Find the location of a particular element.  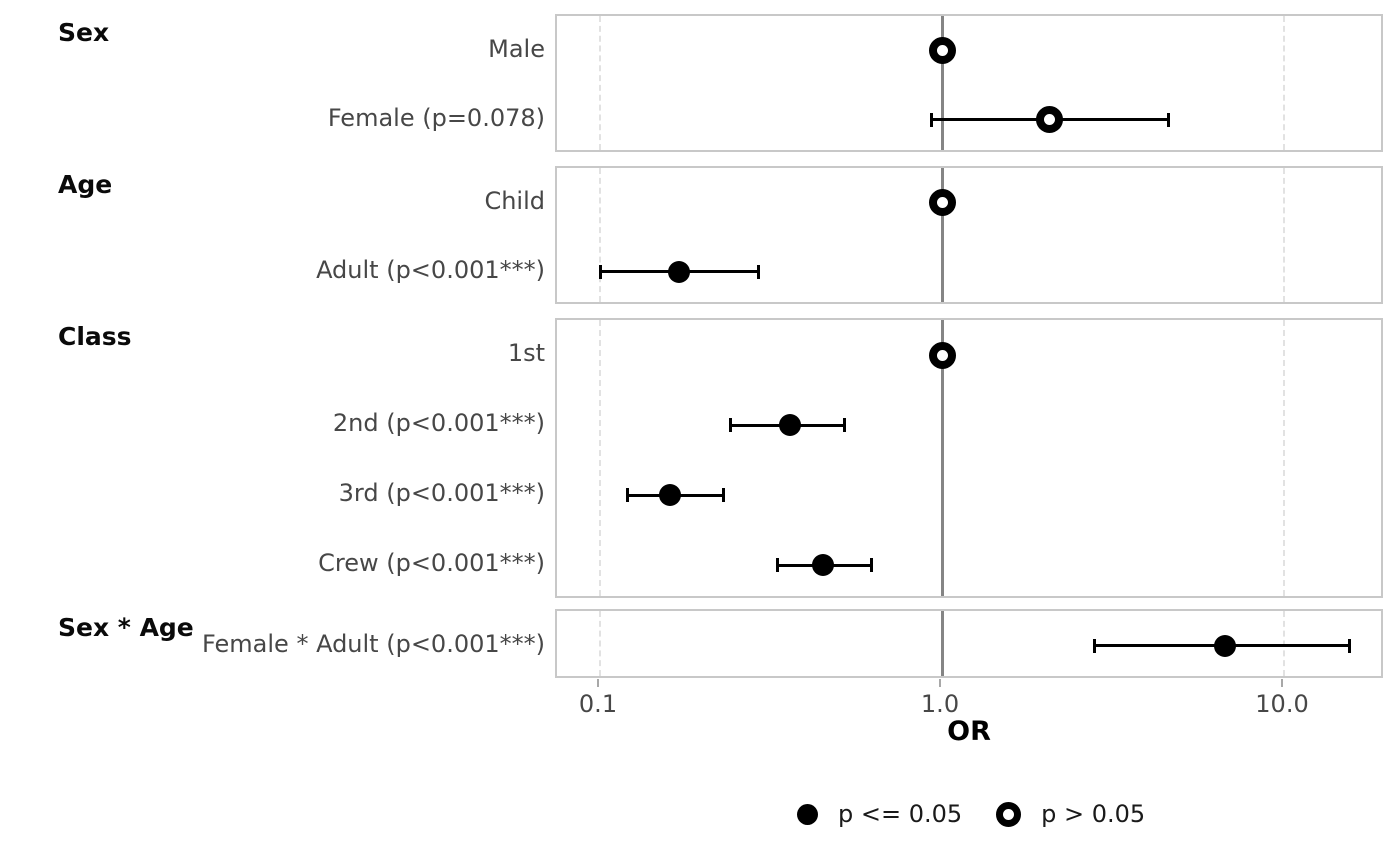

legend-label-nonsignificant: p > 0.05 is located at coordinates (1093, 814).